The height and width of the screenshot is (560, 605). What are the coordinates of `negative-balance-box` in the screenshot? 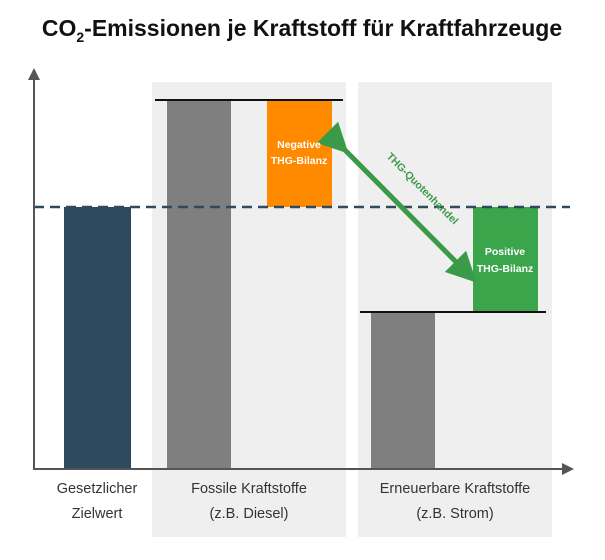 It's located at (299, 153).